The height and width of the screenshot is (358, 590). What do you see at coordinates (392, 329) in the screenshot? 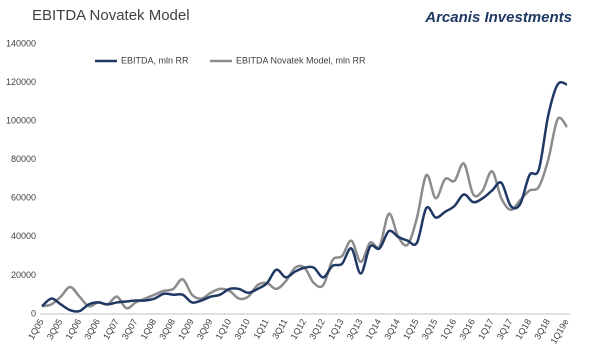
I see `x-tick-label: 3Q14` at bounding box center [392, 329].